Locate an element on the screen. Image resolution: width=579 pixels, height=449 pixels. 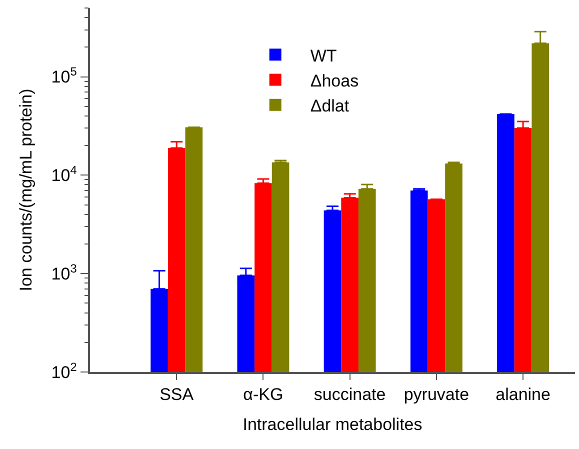
x-axis-title: Intracellular metabolites is located at coordinates (332, 424).